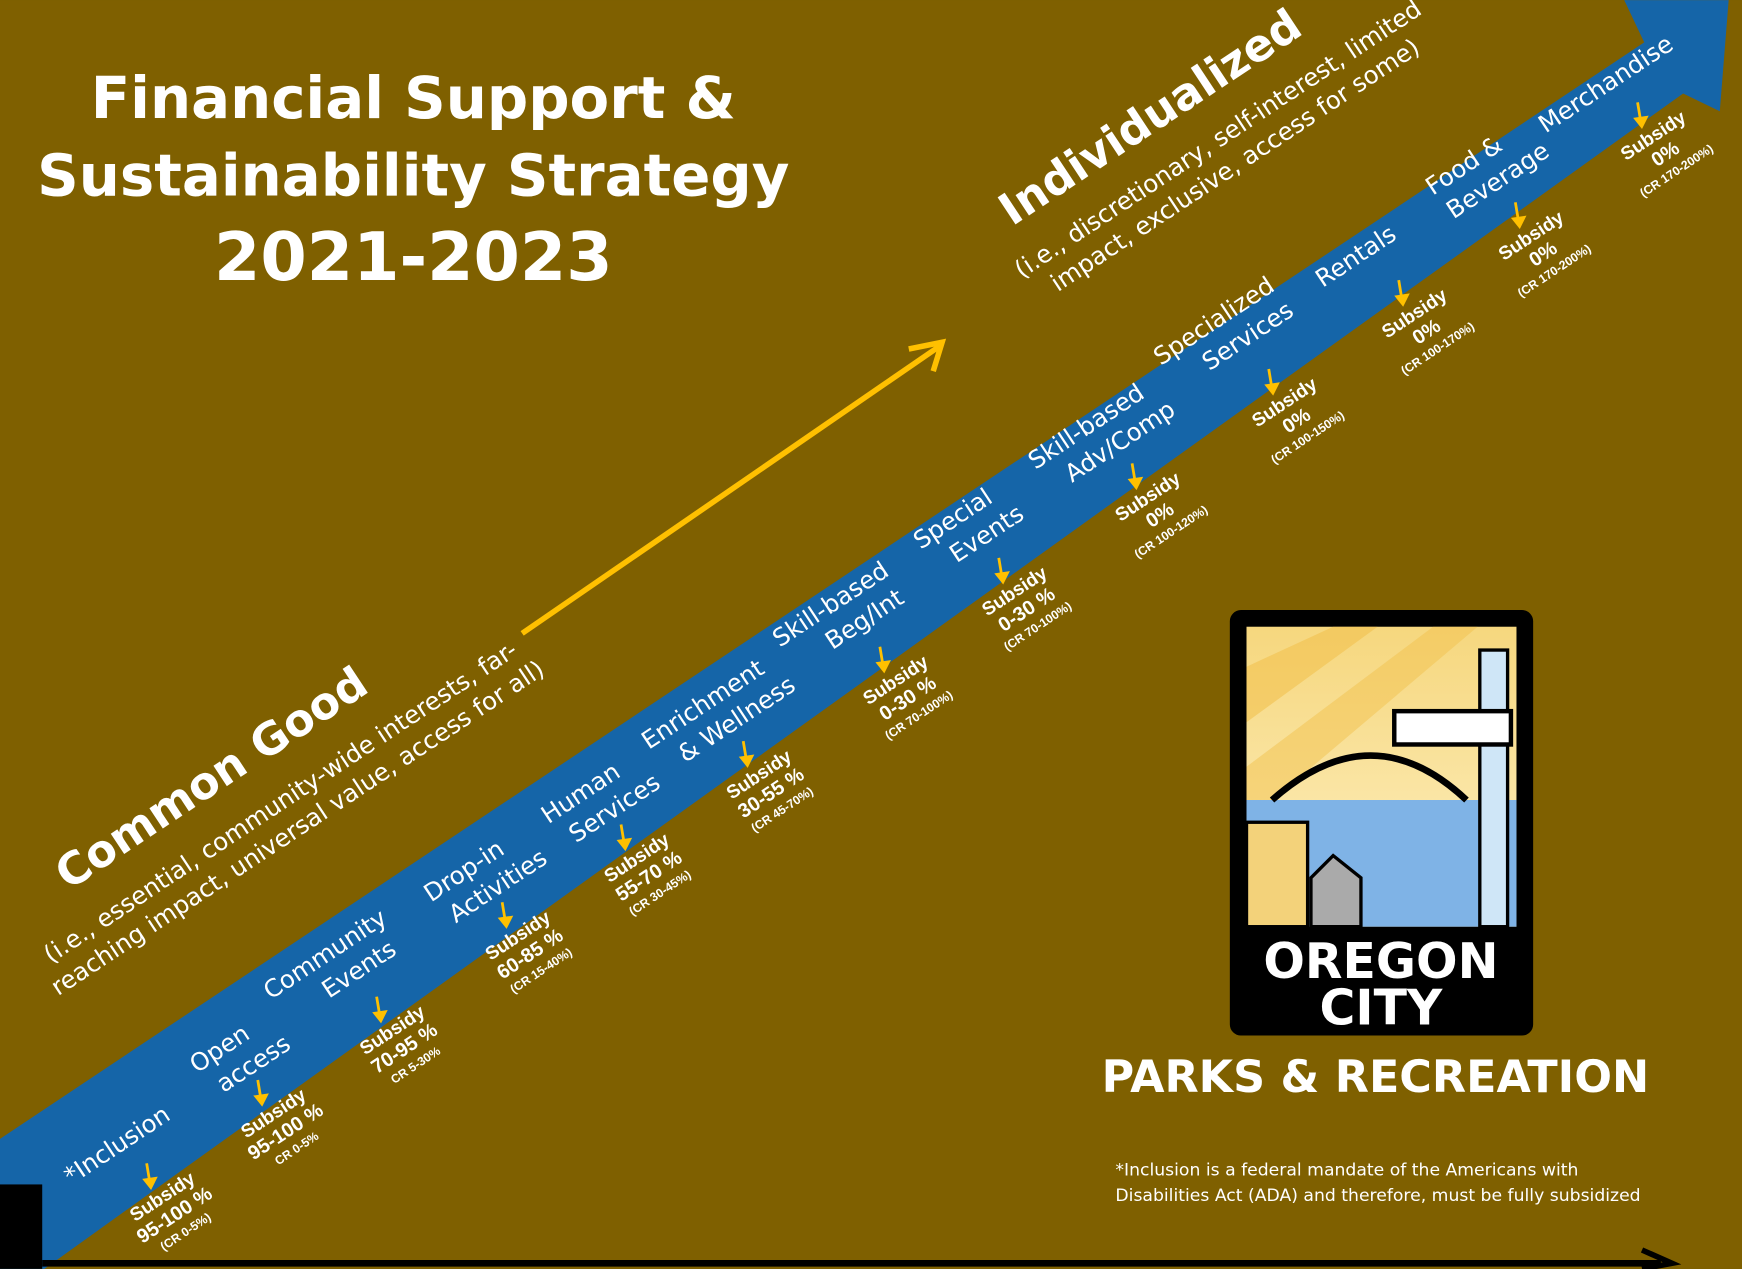 Image resolution: width=1742 pixels, height=1269 pixels. I want to click on logo-bridge, so click(1369, 777).